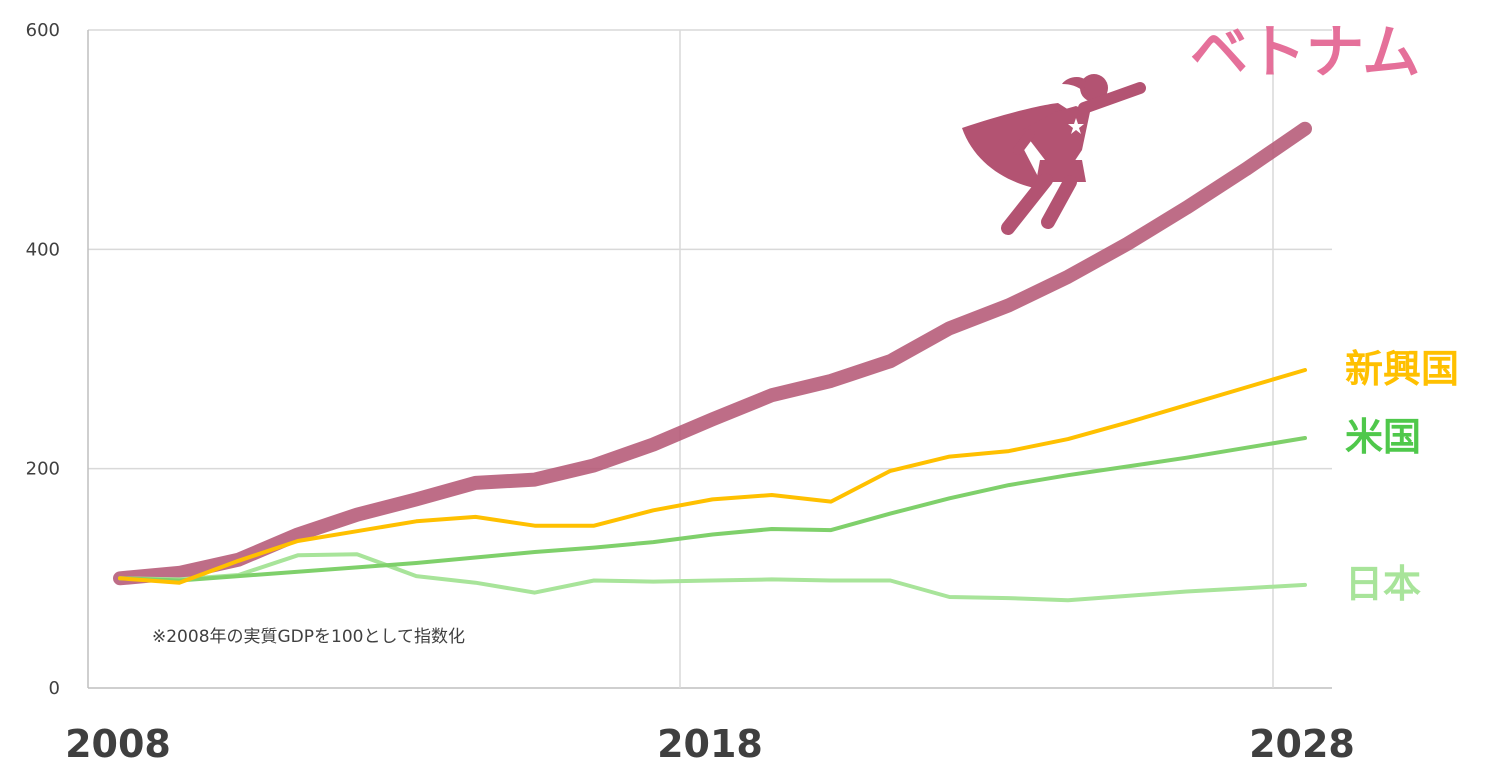  What do you see at coordinates (43, 30) in the screenshot?
I see `y-tick-label: 600` at bounding box center [43, 30].